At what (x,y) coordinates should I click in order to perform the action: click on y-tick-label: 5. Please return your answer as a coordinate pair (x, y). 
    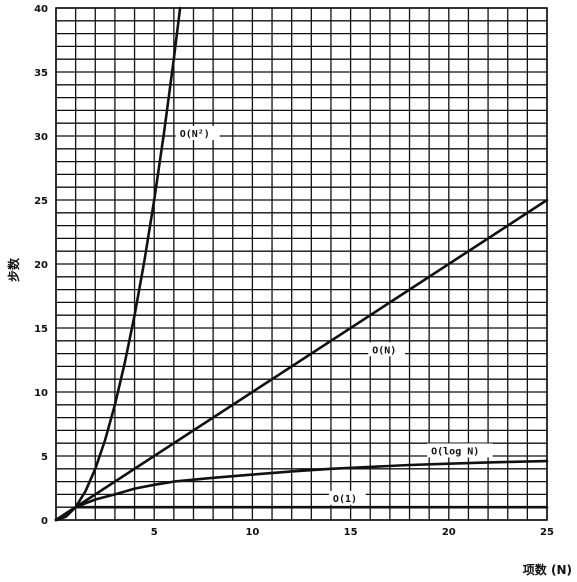
    Looking at the image, I should click on (44, 457).